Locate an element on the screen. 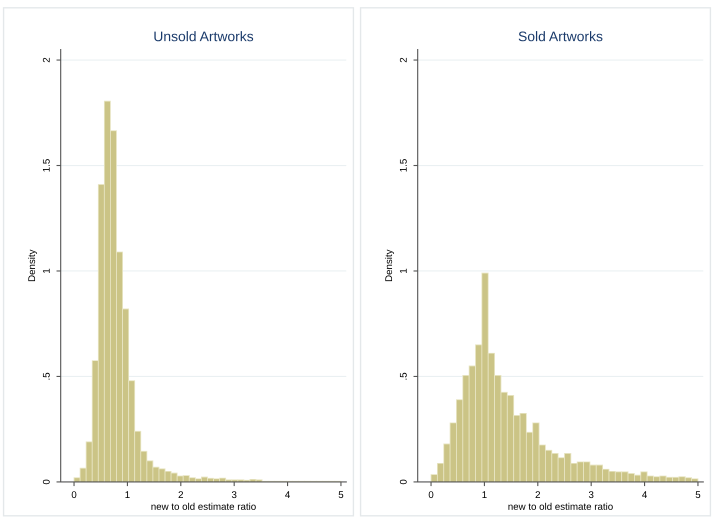 Image resolution: width=714 pixels, height=521 pixels. chart-title: Sold Artworks is located at coordinates (560, 36).